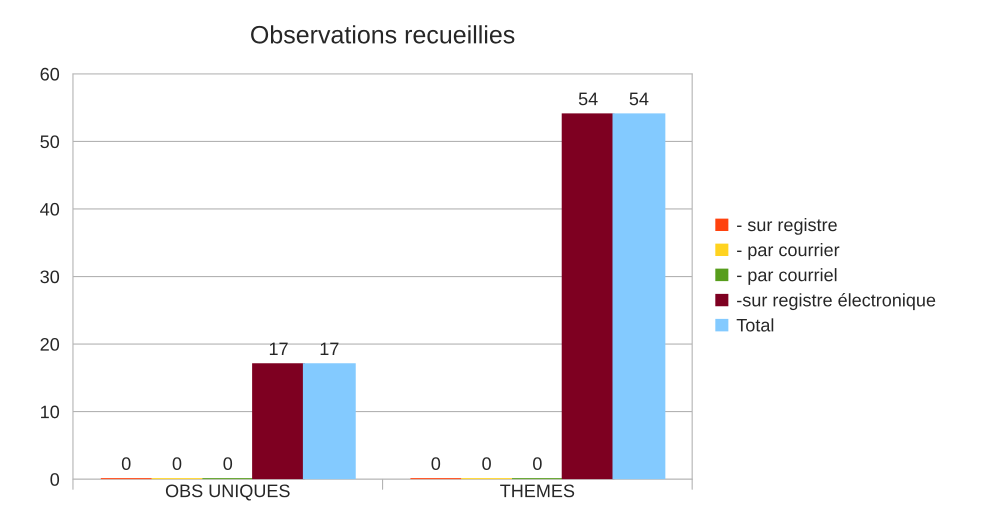  What do you see at coordinates (836, 301) in the screenshot?
I see `legend-label: -sur registre électronique` at bounding box center [836, 301].